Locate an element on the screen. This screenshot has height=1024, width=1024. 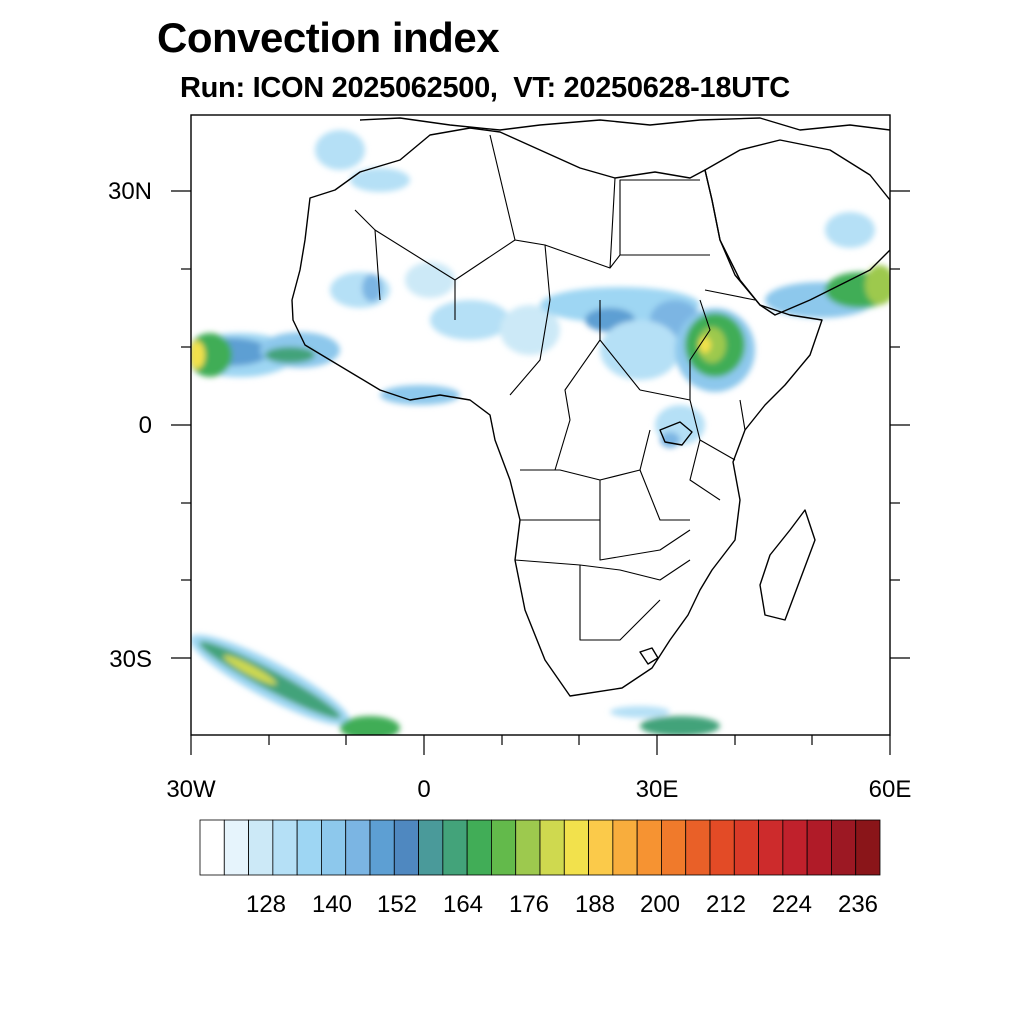
lon-tick-label: 0 is located at coordinates (423, 789).